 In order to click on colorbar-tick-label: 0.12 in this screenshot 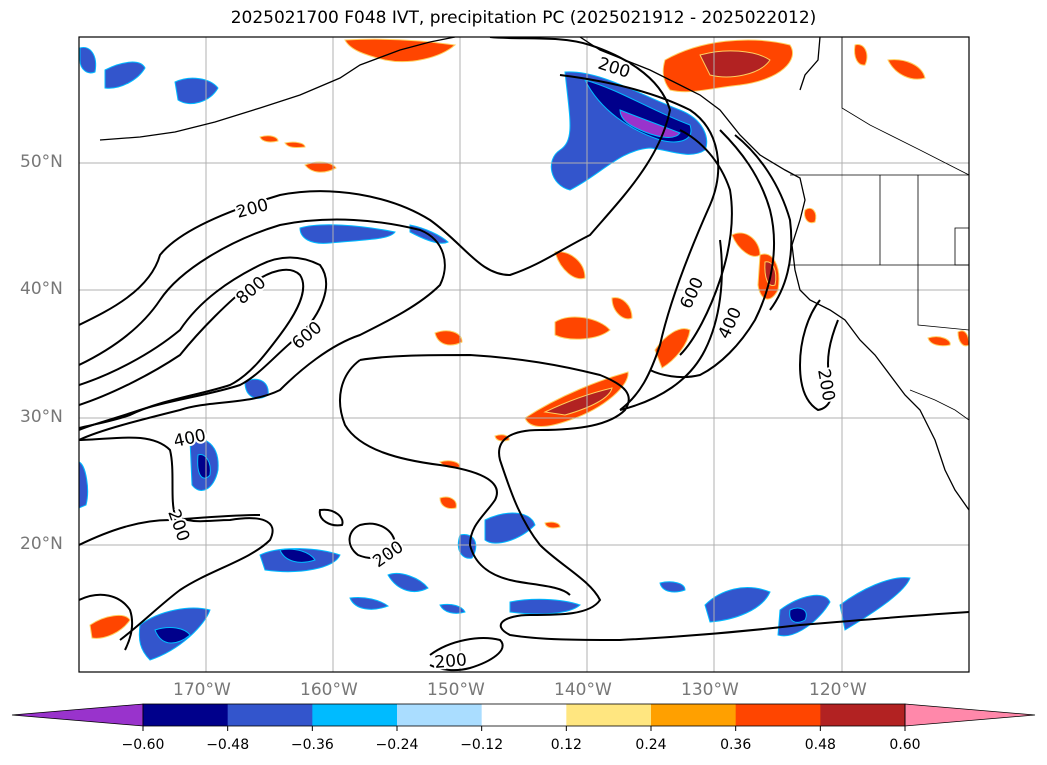, I will do `click(566, 745)`.